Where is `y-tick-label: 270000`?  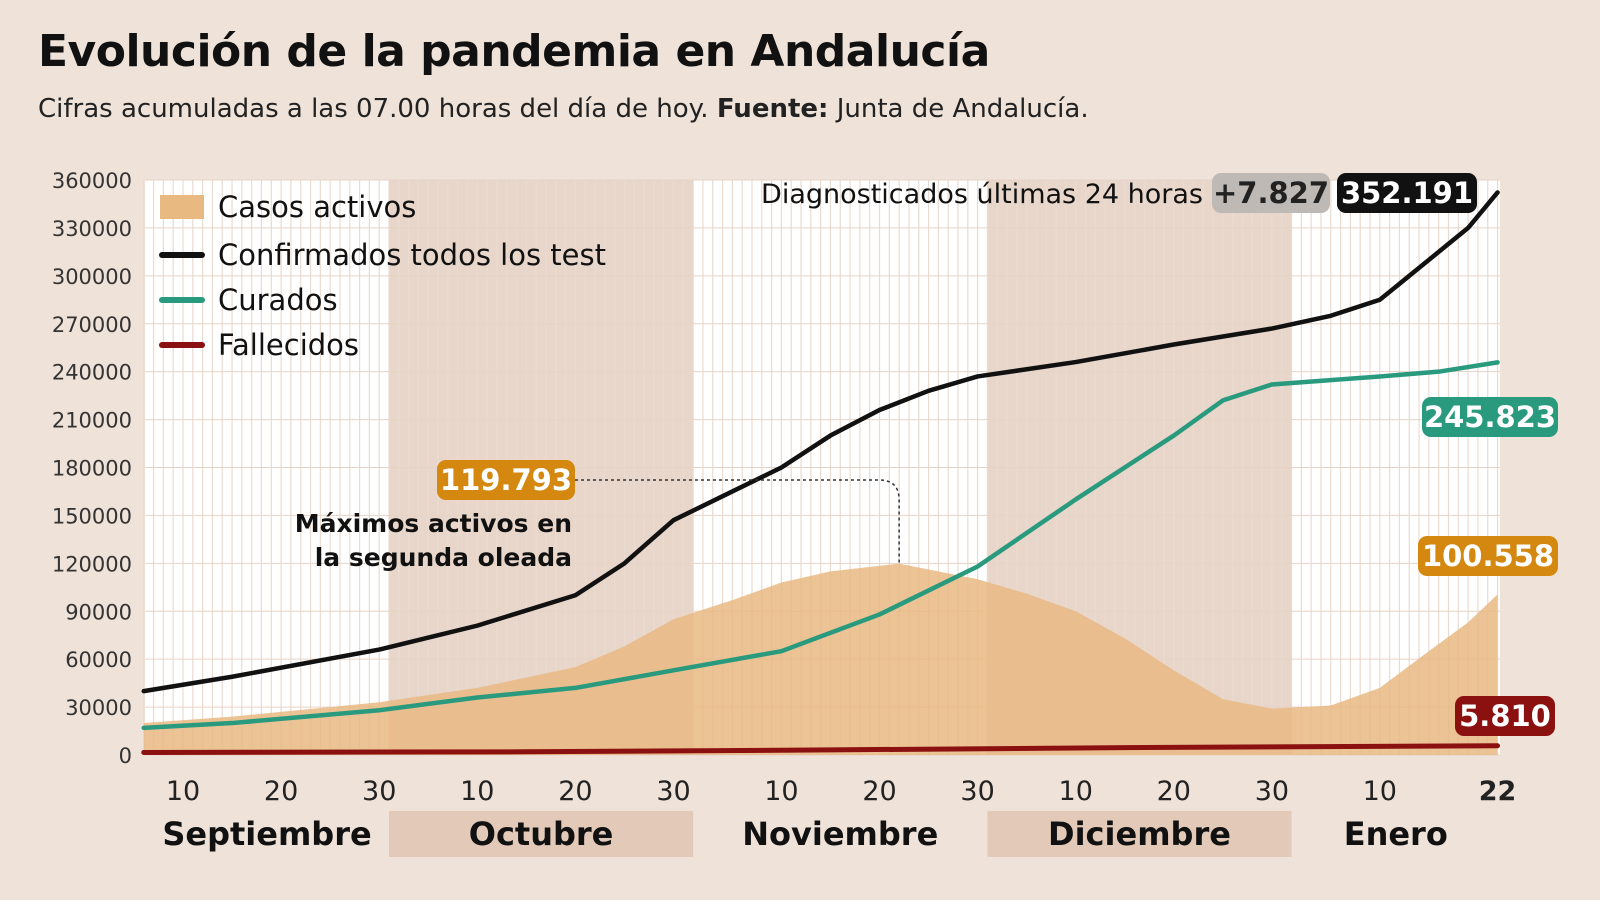 y-tick-label: 270000 is located at coordinates (92, 325).